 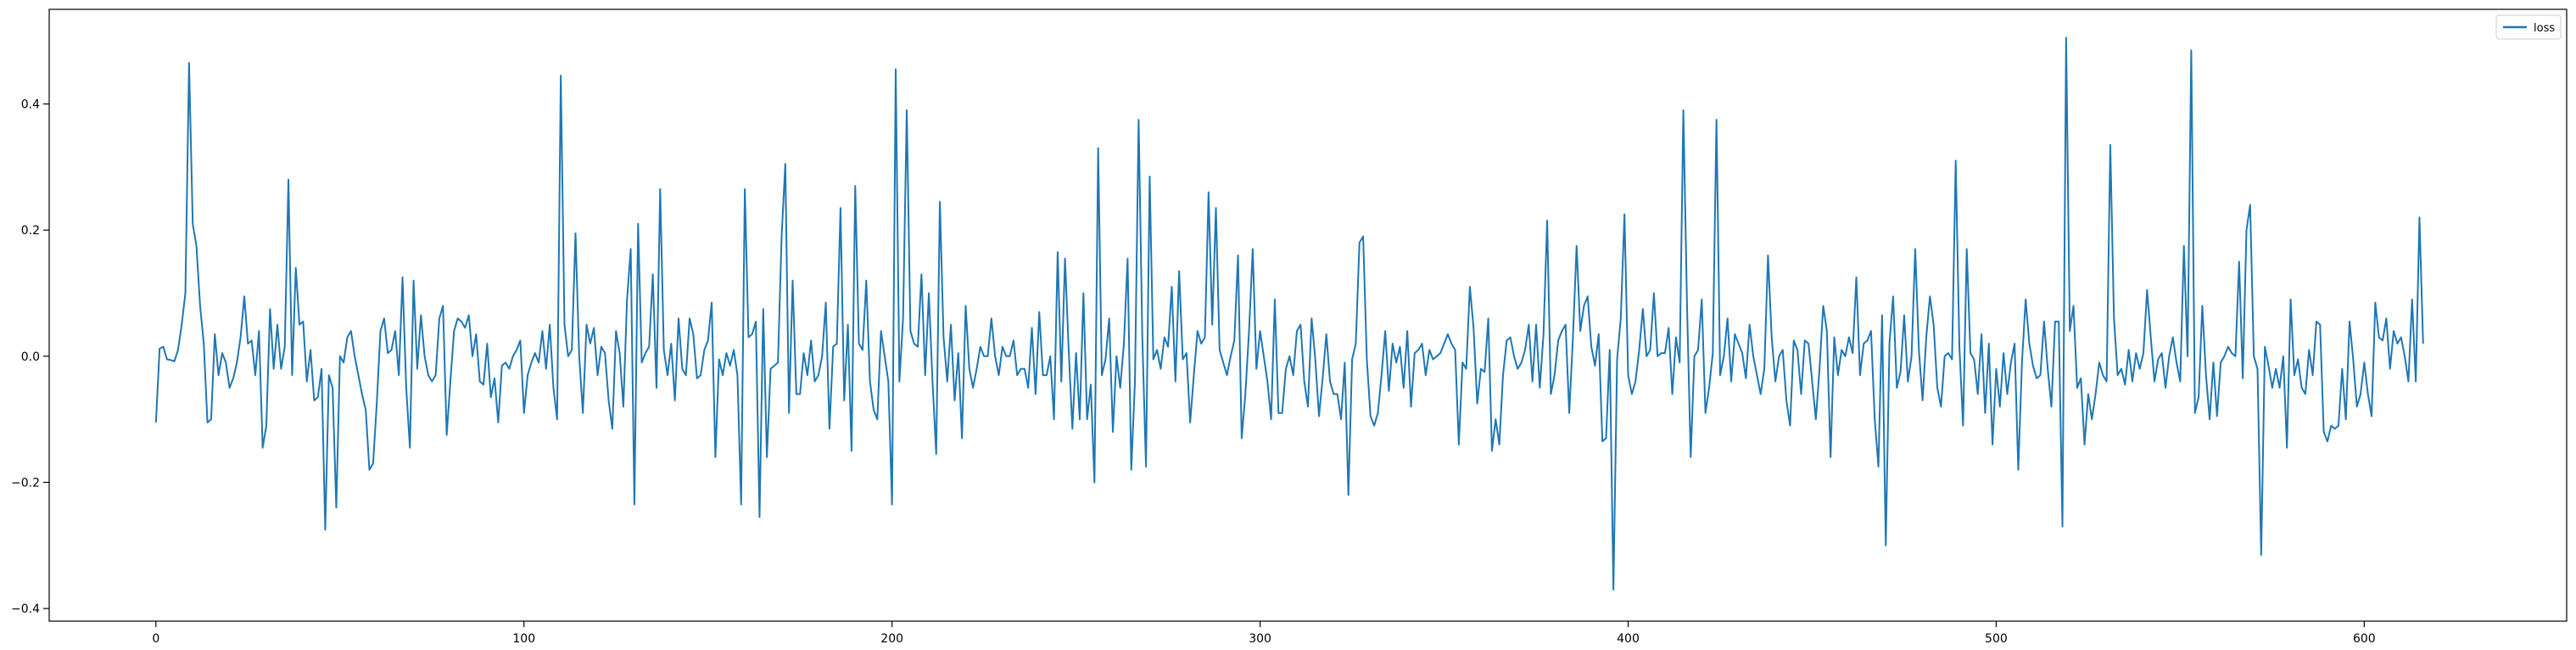 What do you see at coordinates (30, 231) in the screenshot?
I see `y-tick-label: 0.2` at bounding box center [30, 231].